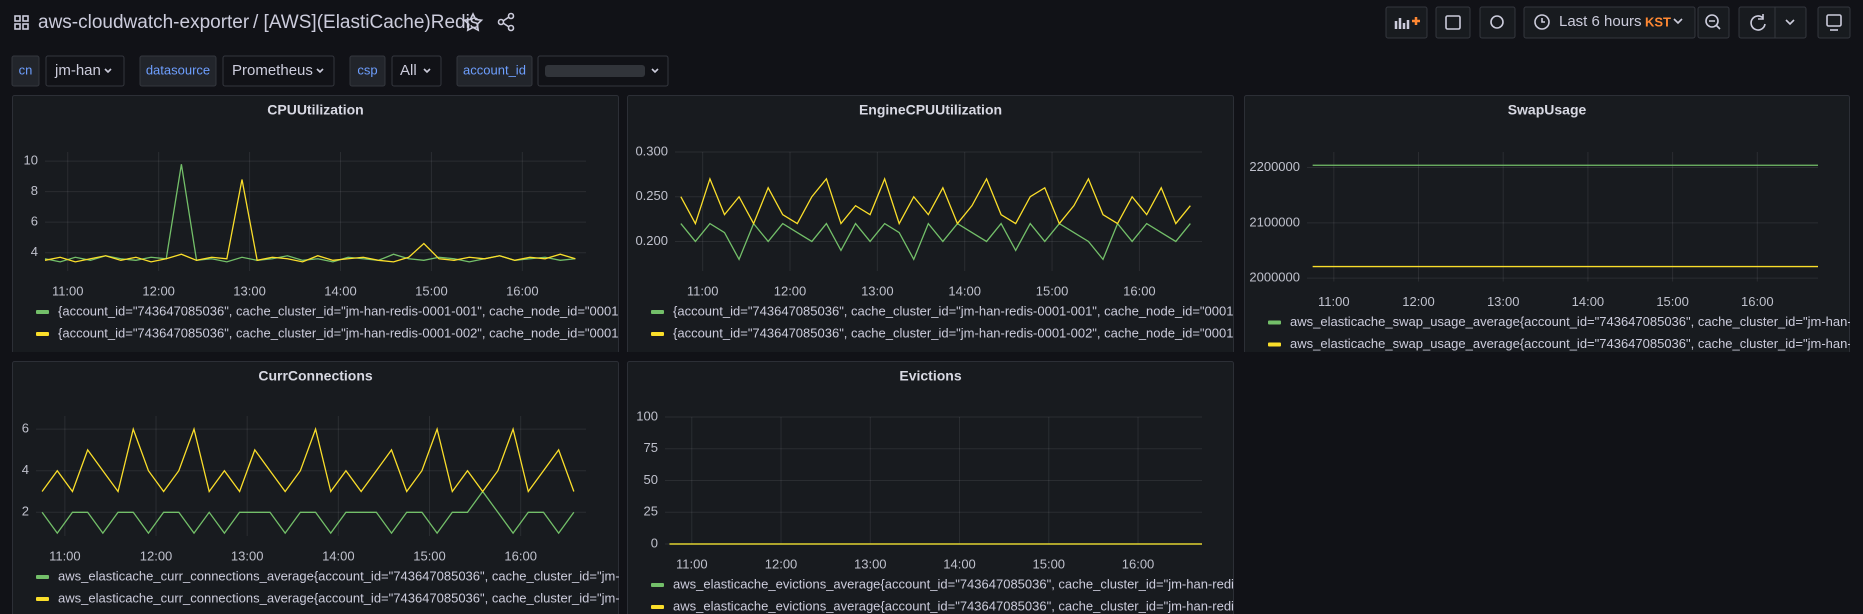  I want to click on y-tick-label: 0.250, so click(651, 195).